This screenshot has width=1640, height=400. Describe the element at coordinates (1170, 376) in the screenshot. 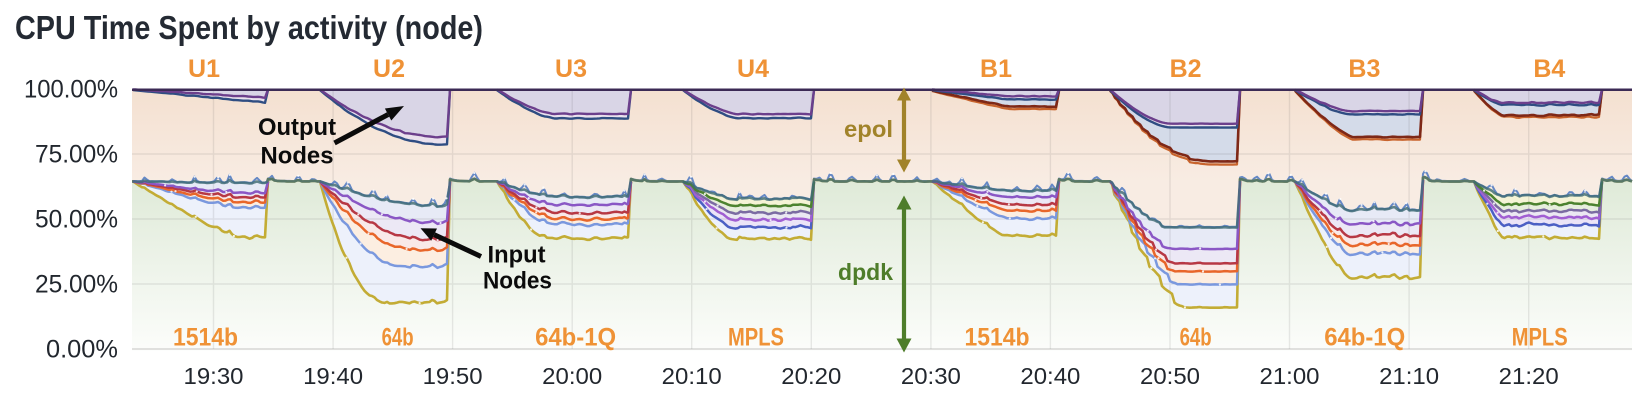

I see `svg-text: 20:50` at that location.